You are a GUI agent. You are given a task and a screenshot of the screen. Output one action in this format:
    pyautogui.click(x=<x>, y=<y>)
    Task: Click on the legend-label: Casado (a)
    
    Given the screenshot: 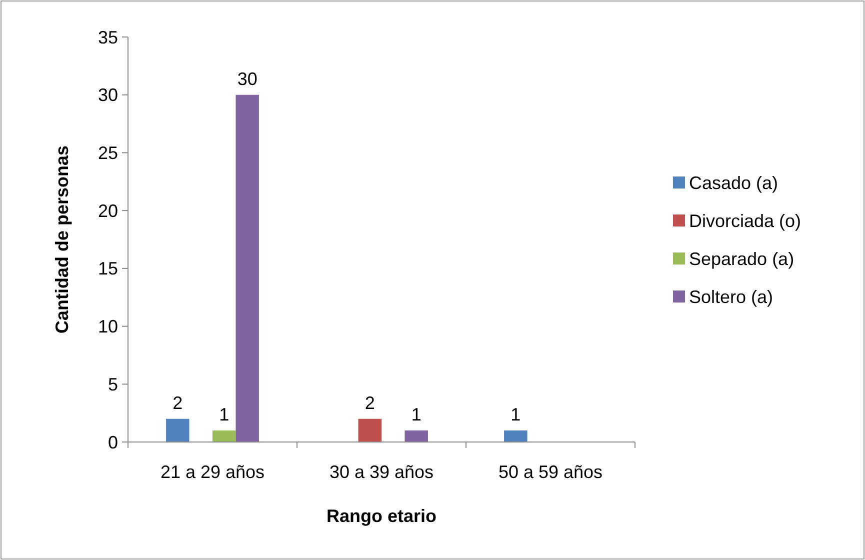 What is the action you would take?
    pyautogui.click(x=733, y=182)
    